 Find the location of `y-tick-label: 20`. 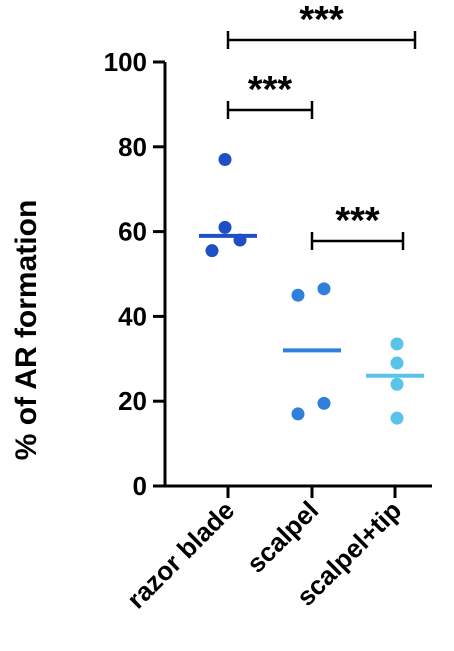

y-tick-label: 20 is located at coordinates (132, 401).